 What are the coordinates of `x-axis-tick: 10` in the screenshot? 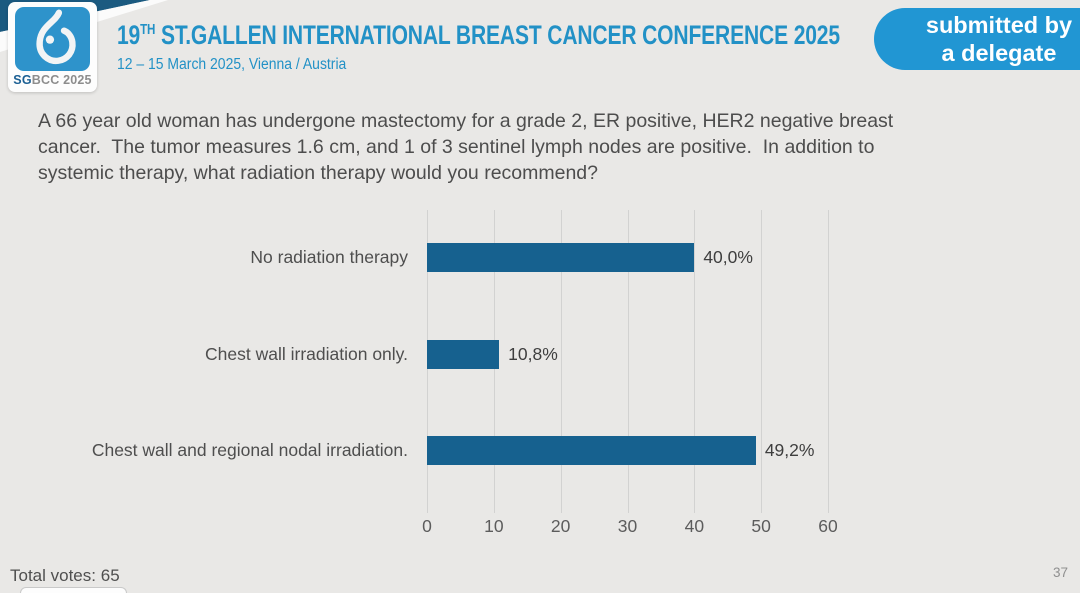 It's located at (494, 526).